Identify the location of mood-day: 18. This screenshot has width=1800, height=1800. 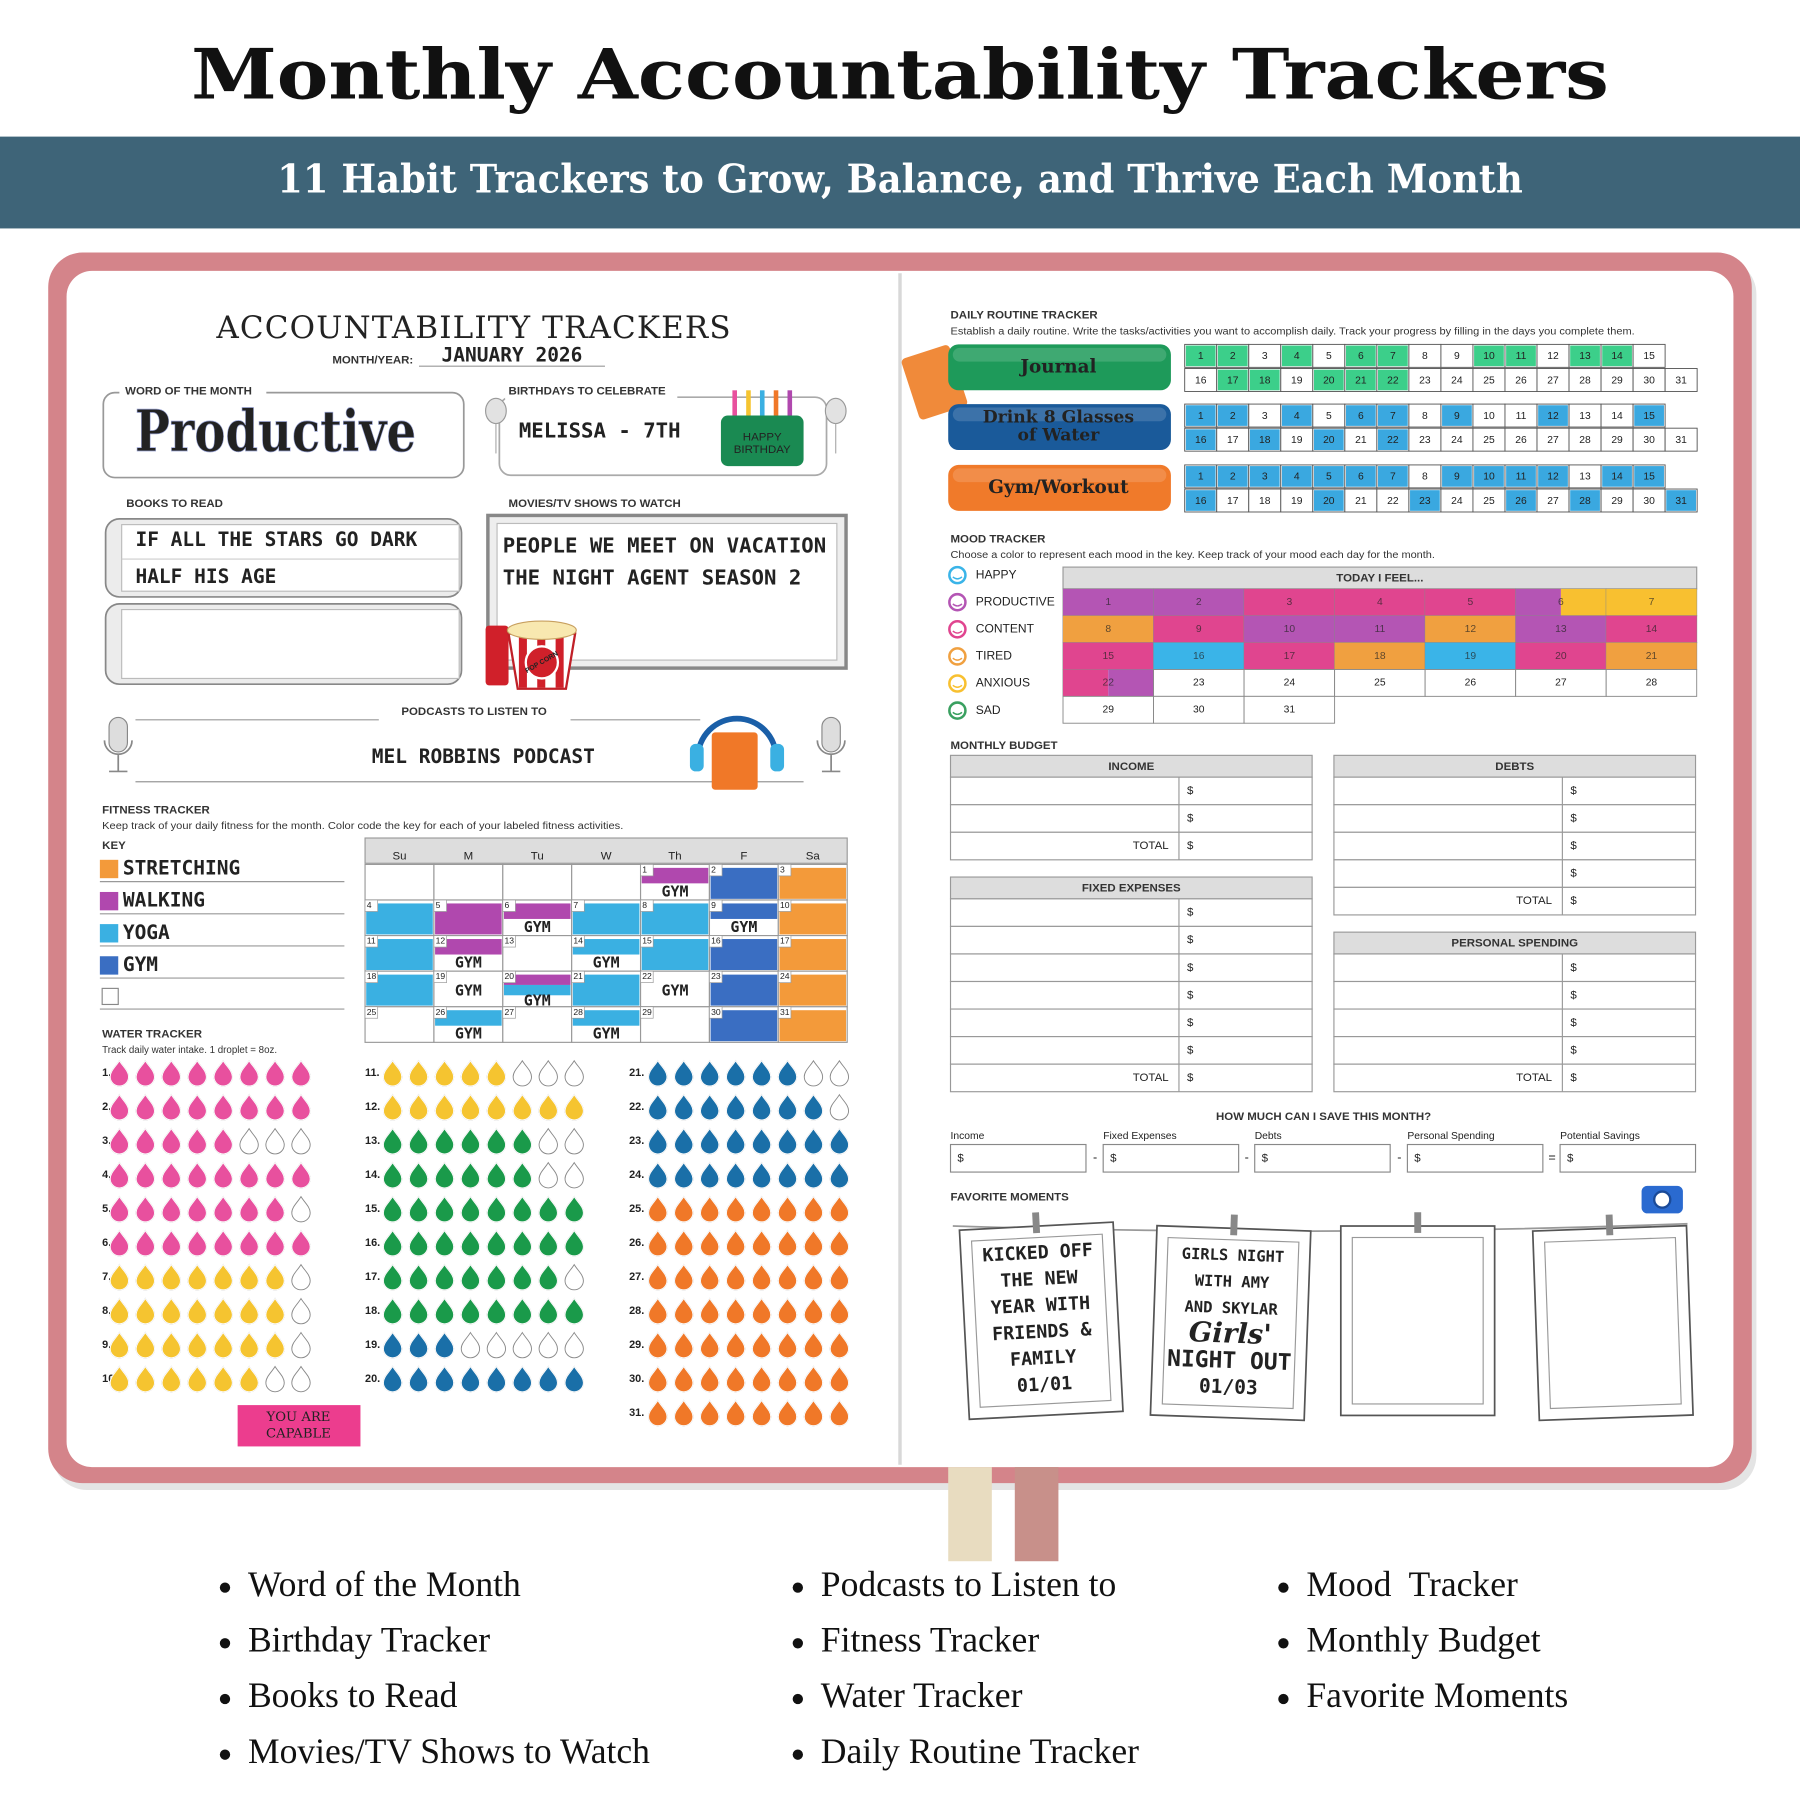
(1380, 656).